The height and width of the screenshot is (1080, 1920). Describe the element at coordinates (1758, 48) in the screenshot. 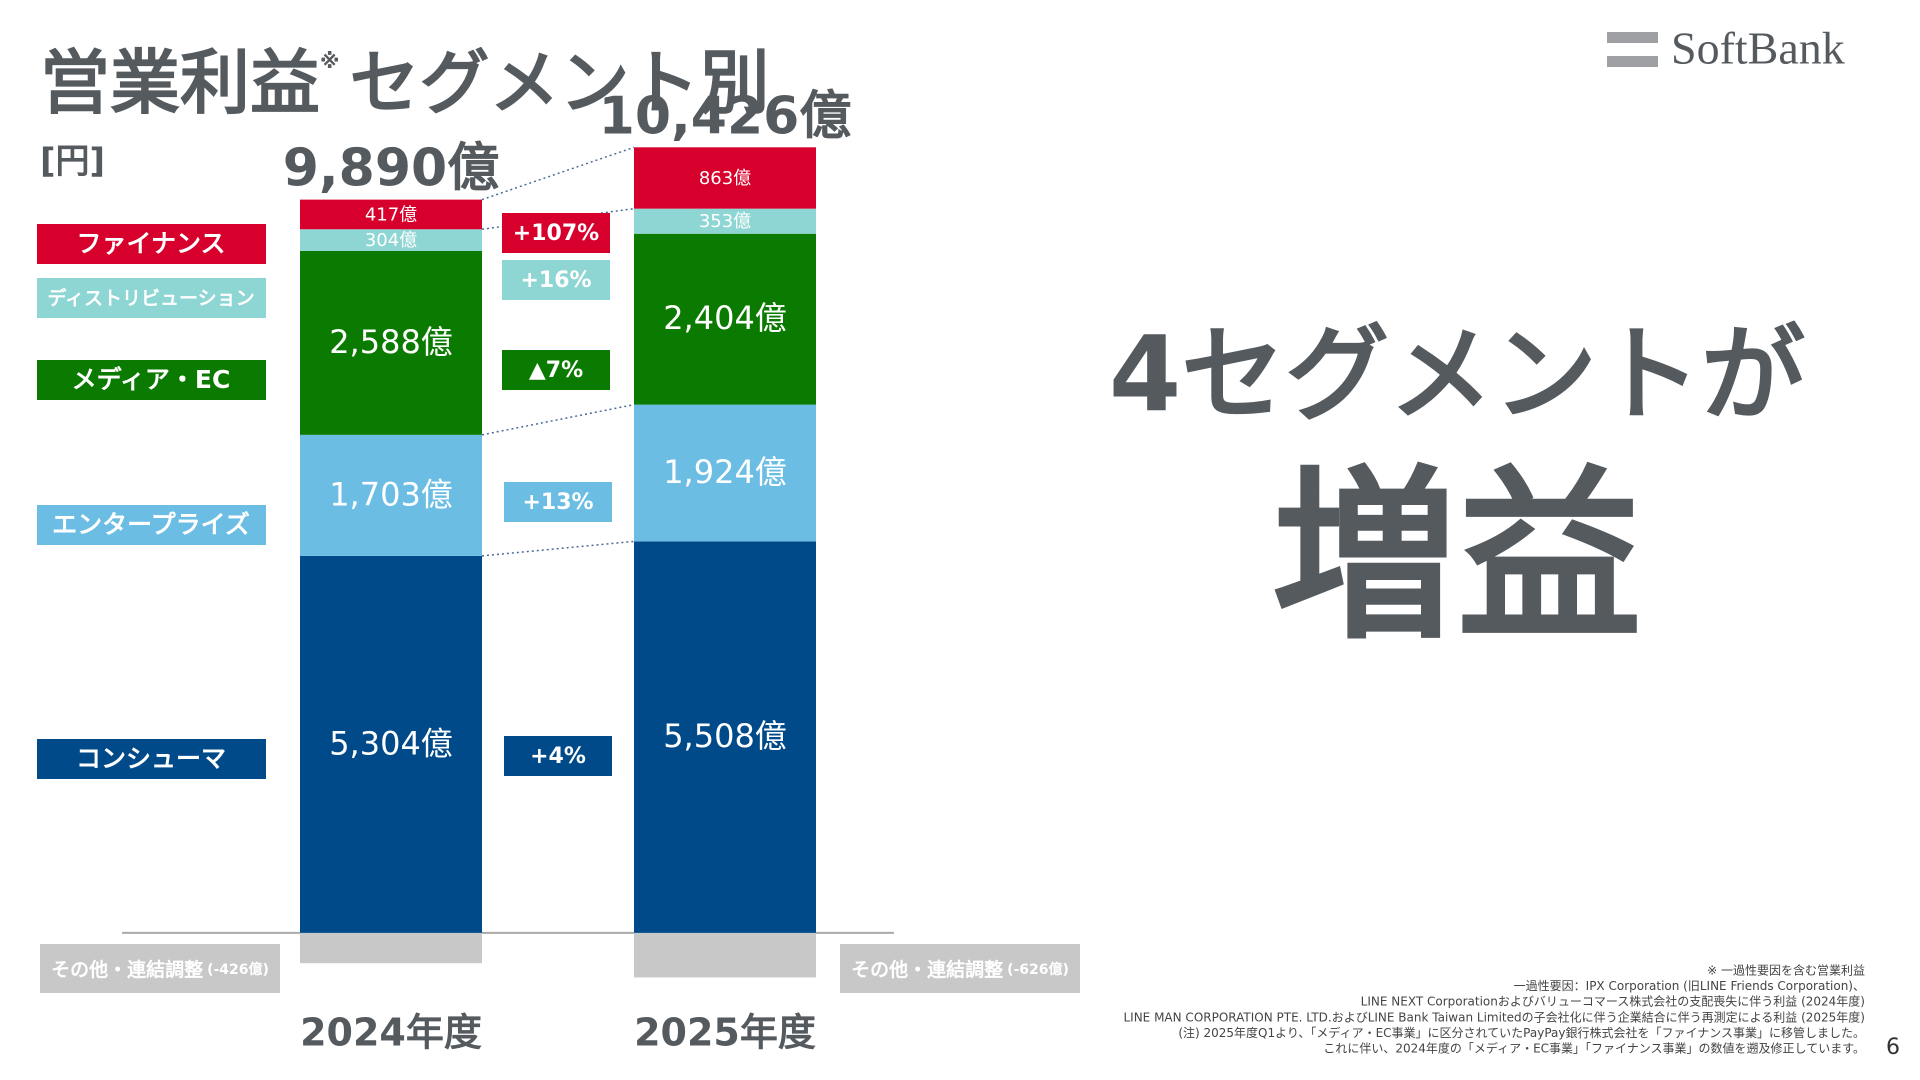

I see `logo: SoftBank` at that location.